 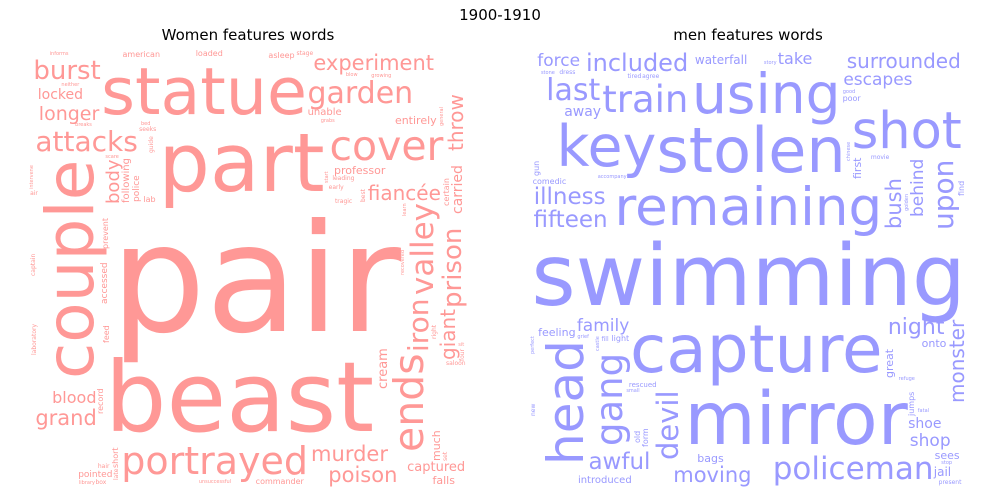 I want to click on cloud-word: feeling, so click(x=557, y=332).